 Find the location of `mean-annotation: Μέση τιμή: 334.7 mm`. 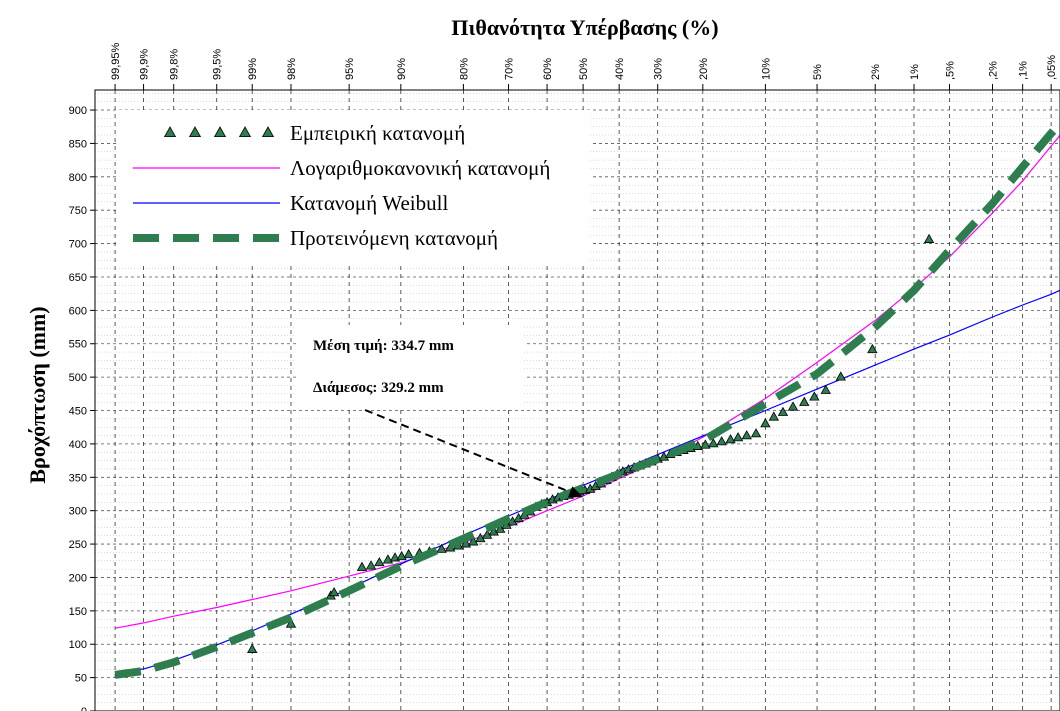

mean-annotation: Μέση τιμή: 334.7 mm is located at coordinates (383, 346).